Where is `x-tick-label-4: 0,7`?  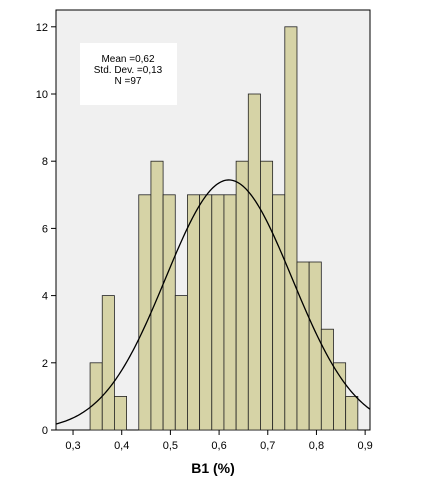
x-tick-label-4: 0,7 is located at coordinates (267, 446).